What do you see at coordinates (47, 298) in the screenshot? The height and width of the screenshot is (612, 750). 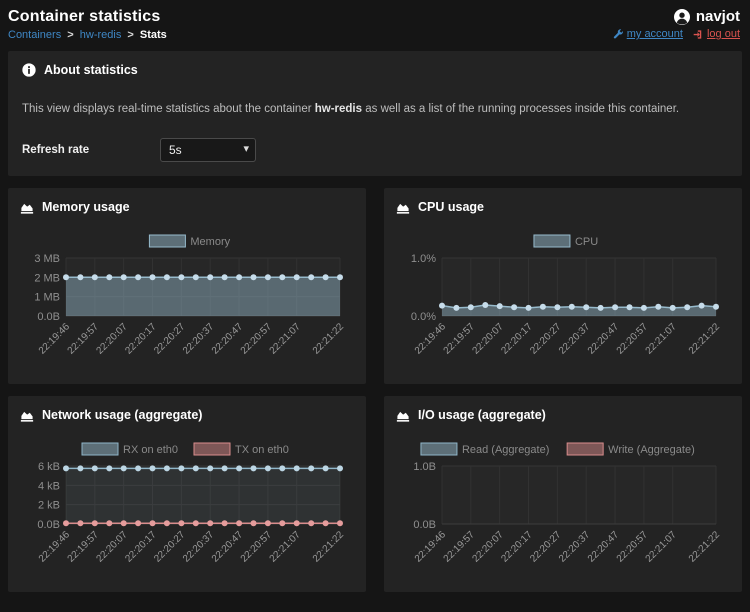 I see `svg-text: 1 MB` at bounding box center [47, 298].